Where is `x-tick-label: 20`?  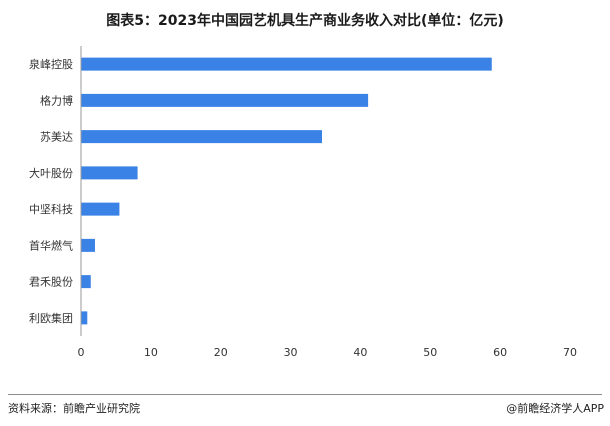
x-tick-label: 20 is located at coordinates (221, 352).